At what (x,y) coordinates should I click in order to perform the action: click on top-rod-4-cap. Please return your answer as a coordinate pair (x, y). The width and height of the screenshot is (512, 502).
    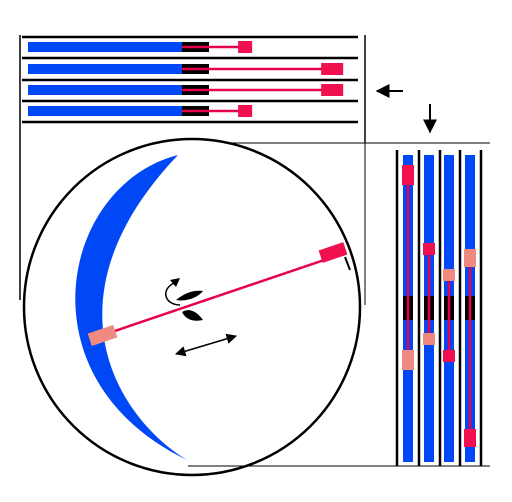
    Looking at the image, I should click on (245, 111).